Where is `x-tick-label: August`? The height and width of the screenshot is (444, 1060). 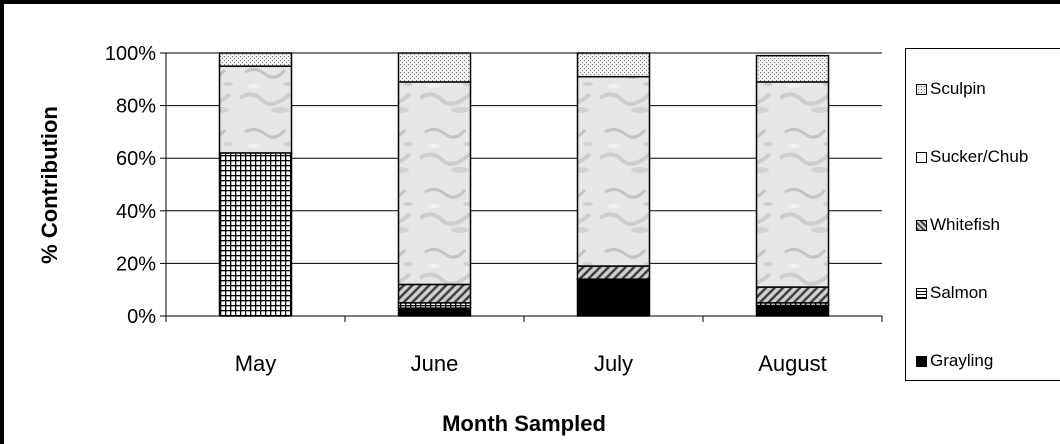
x-tick-label: August is located at coordinates (792, 363).